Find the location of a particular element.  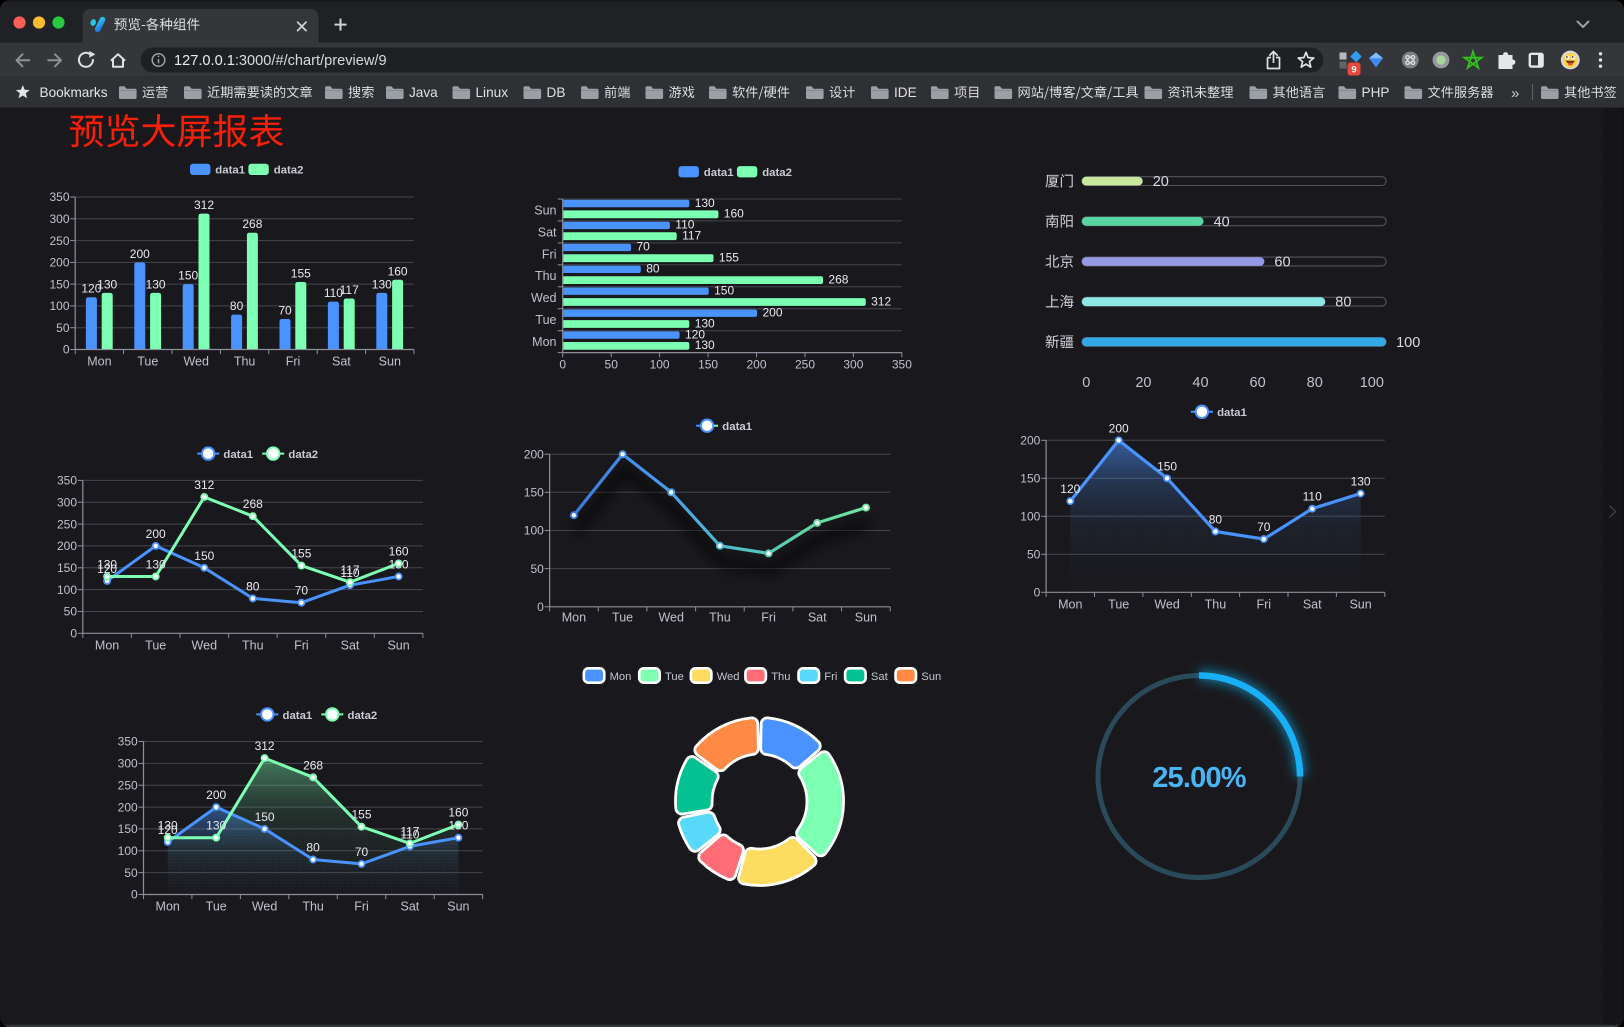

svg-text: 50 is located at coordinates (612, 365).